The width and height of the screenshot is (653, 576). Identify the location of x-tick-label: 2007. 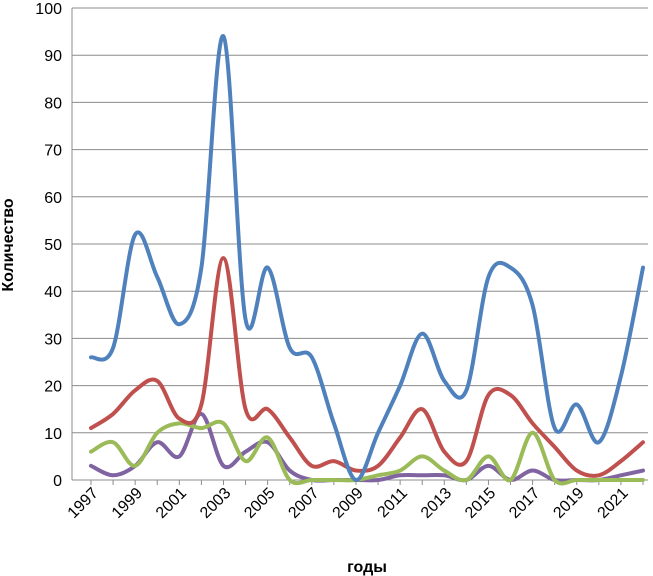
(303, 503).